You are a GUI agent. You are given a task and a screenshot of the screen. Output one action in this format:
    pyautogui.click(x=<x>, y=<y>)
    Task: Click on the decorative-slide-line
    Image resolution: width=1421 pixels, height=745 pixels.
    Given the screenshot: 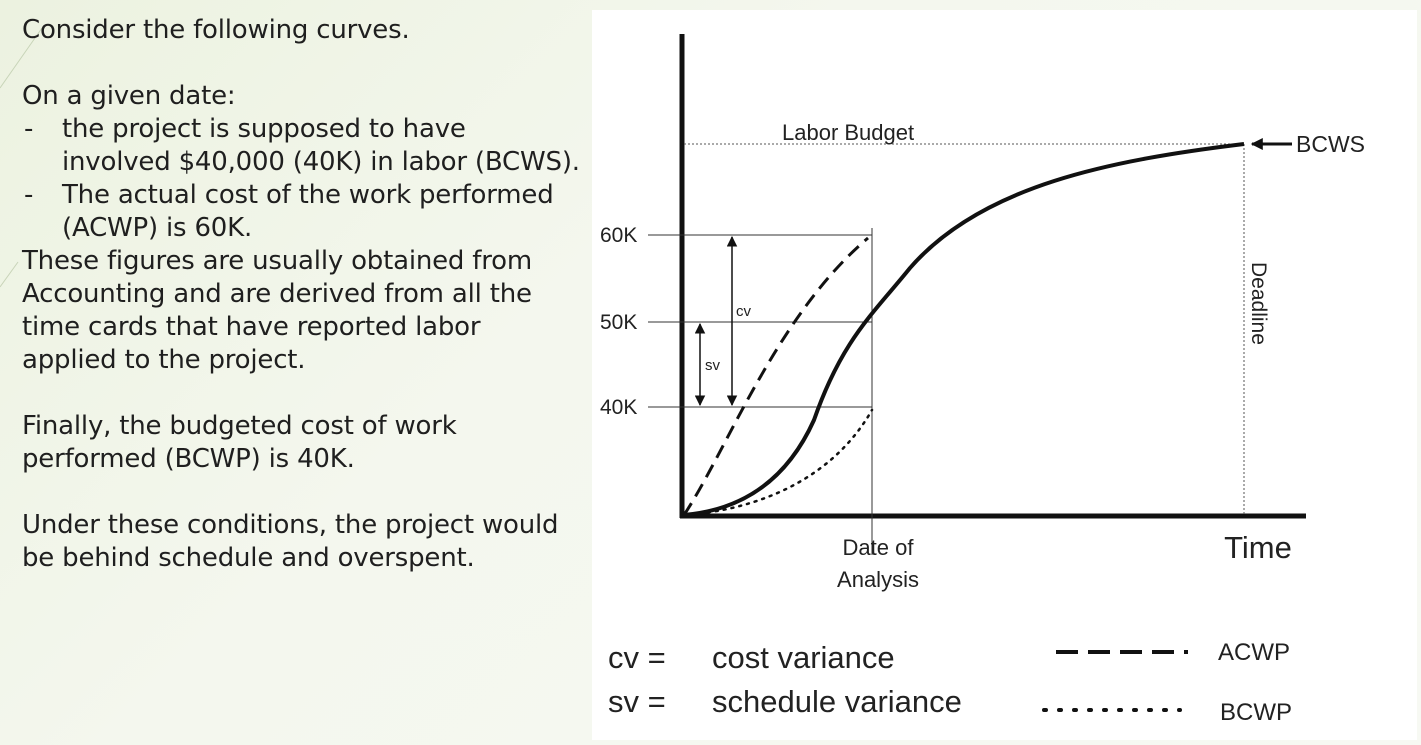 What is the action you would take?
    pyautogui.click(x=21, y=157)
    